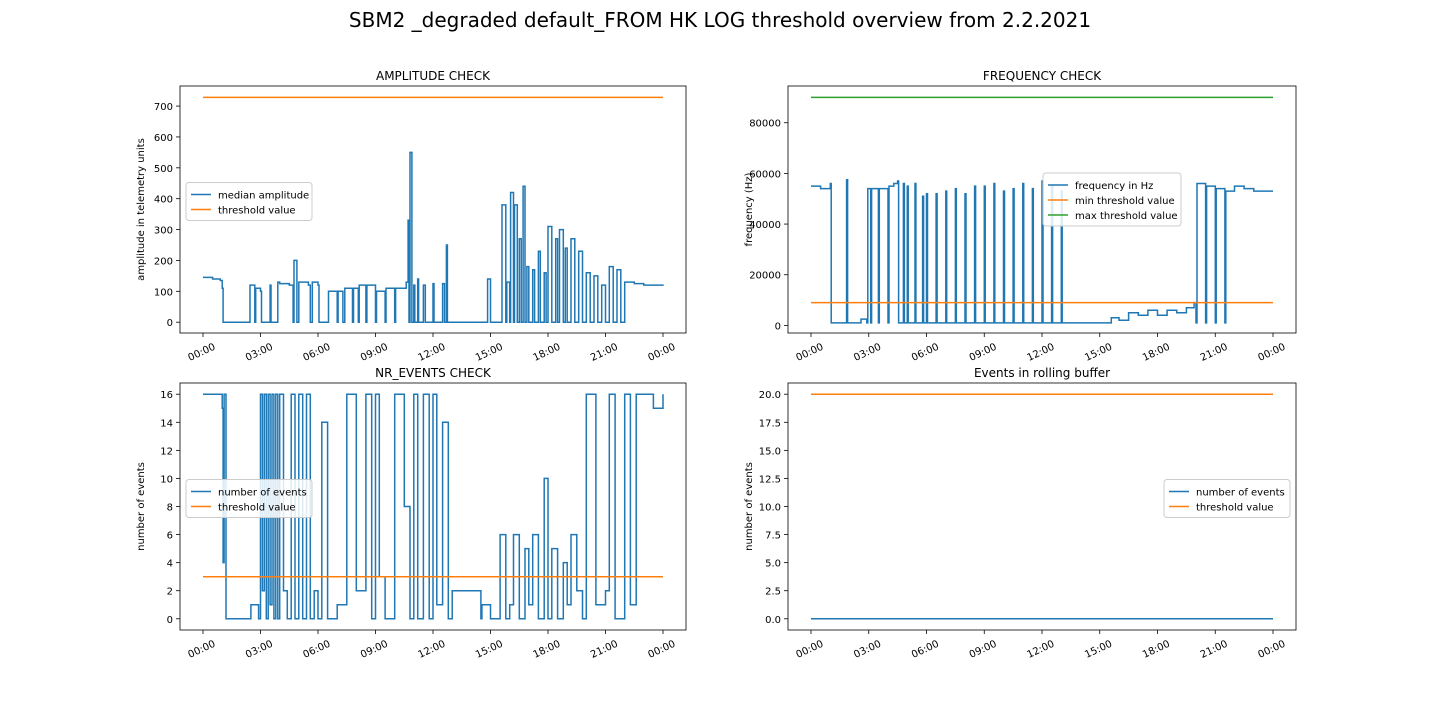 This screenshot has height=720, width=1440. Describe the element at coordinates (141, 209) in the screenshot. I see `y-axis-label: amplitude in telemetry units` at that location.